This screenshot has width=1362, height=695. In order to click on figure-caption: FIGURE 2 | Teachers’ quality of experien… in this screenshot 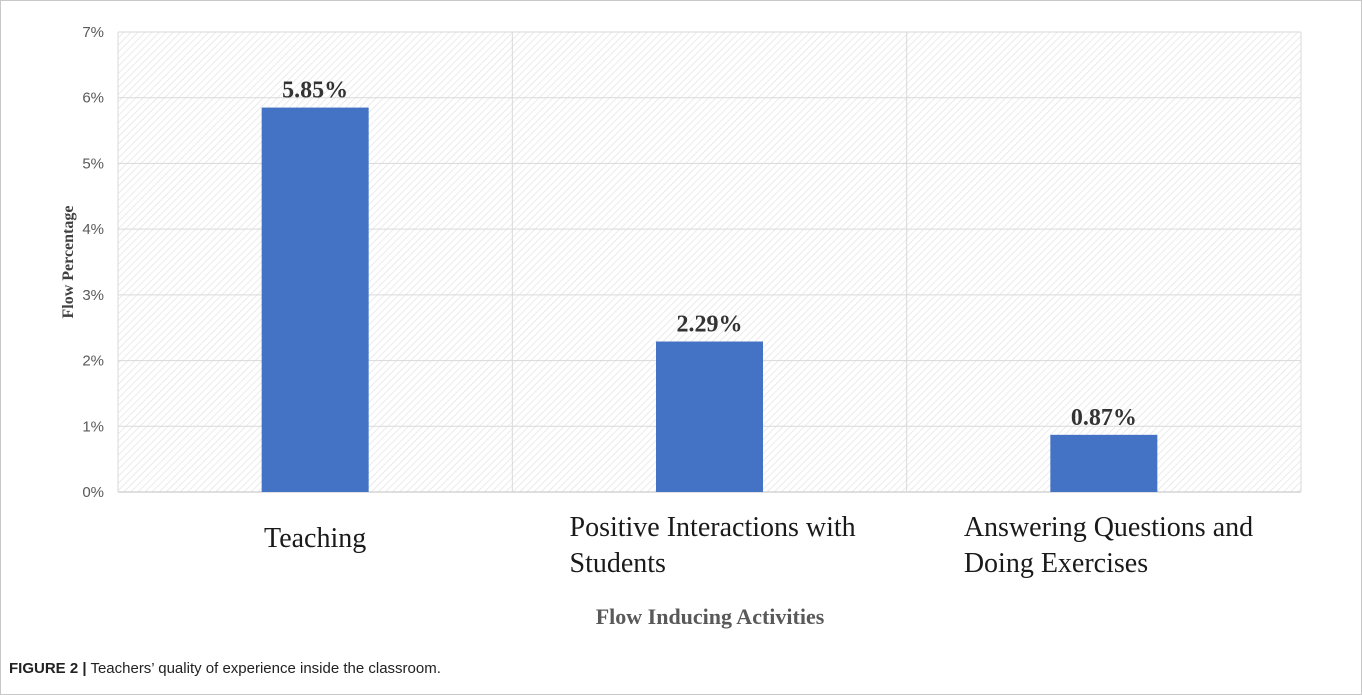, I will do `click(225, 668)`.